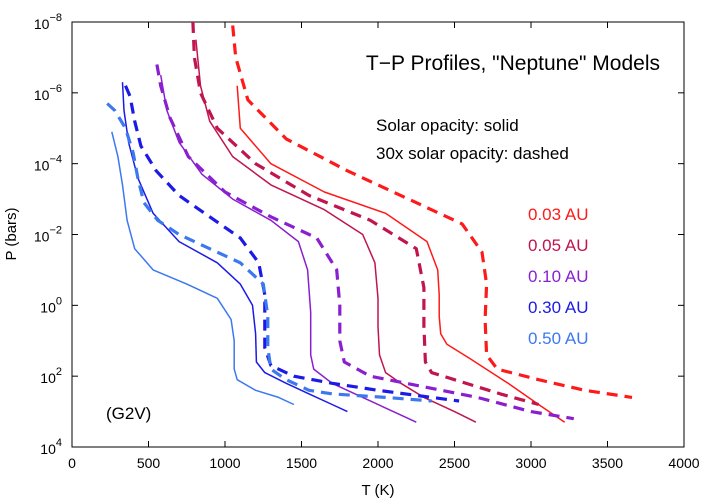 The image size is (706, 500). I want to click on annotation-g2v: (G2V), so click(128, 413).